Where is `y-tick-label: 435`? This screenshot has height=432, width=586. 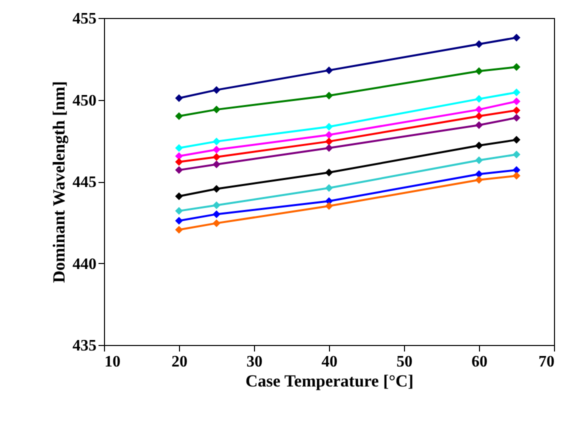 y-tick-label: 435 is located at coordinates (84, 346).